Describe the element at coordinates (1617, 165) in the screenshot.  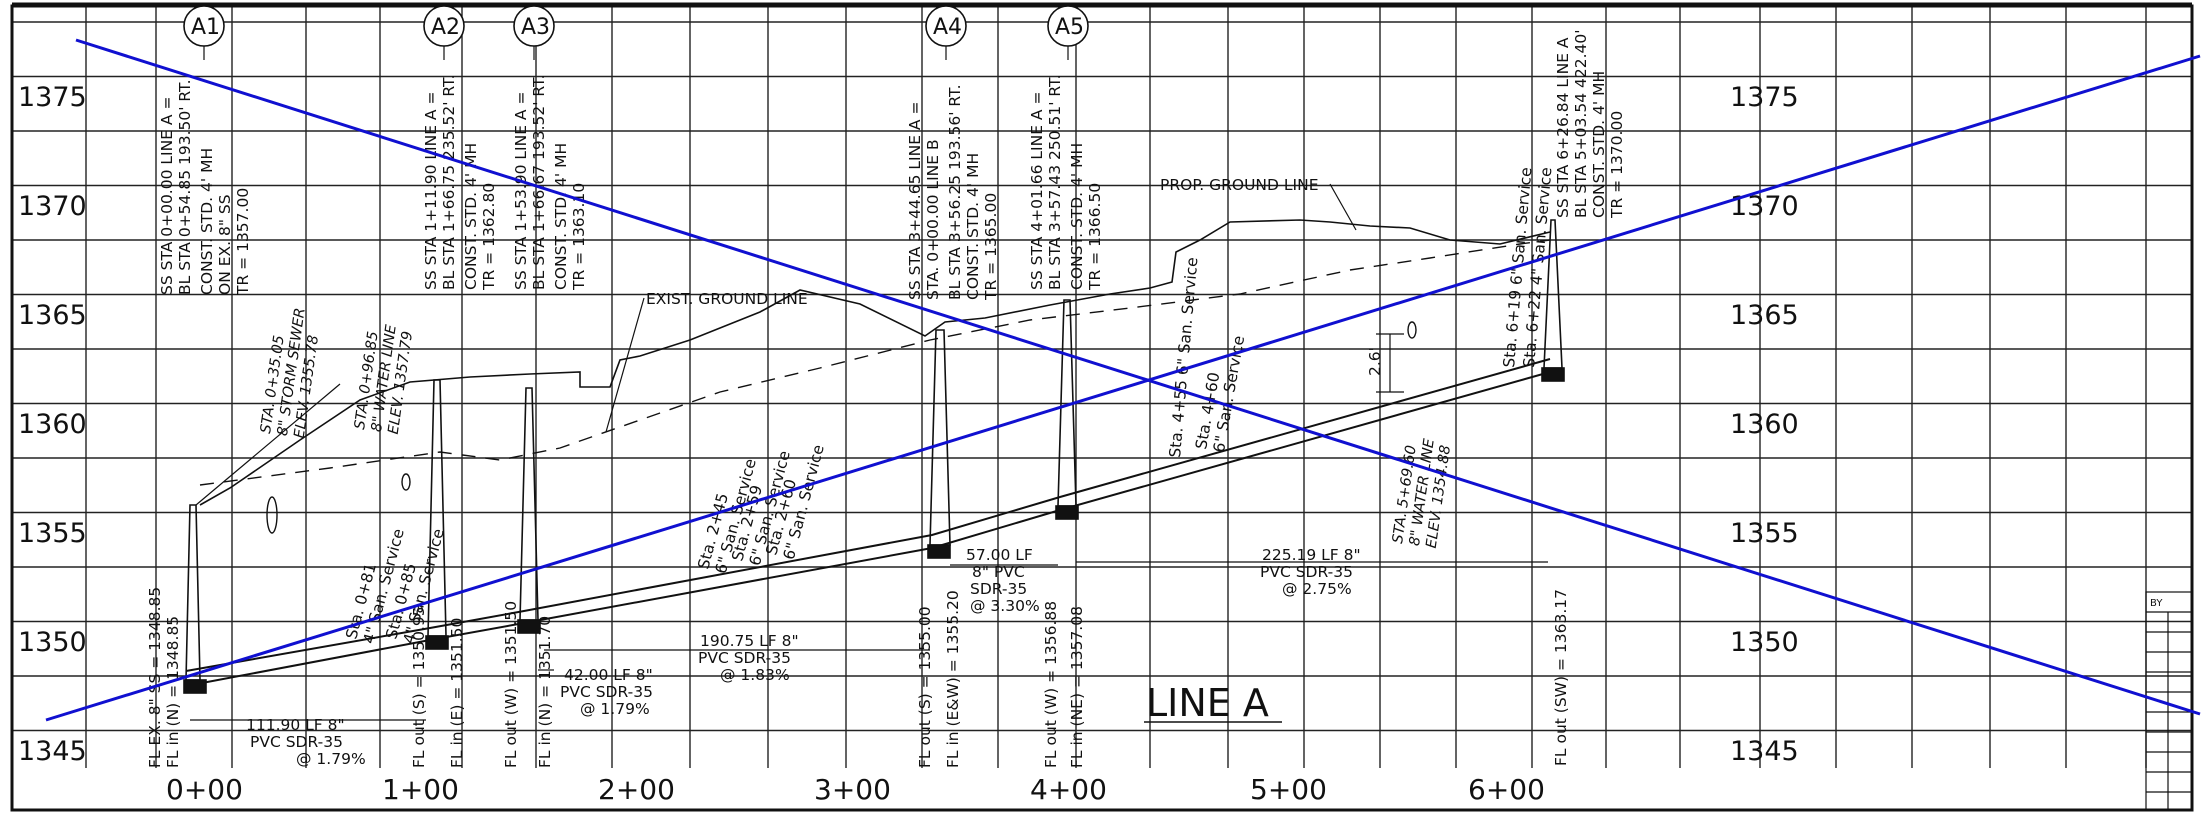
I see `mh-note-line: TR = 1370.00` at that location.